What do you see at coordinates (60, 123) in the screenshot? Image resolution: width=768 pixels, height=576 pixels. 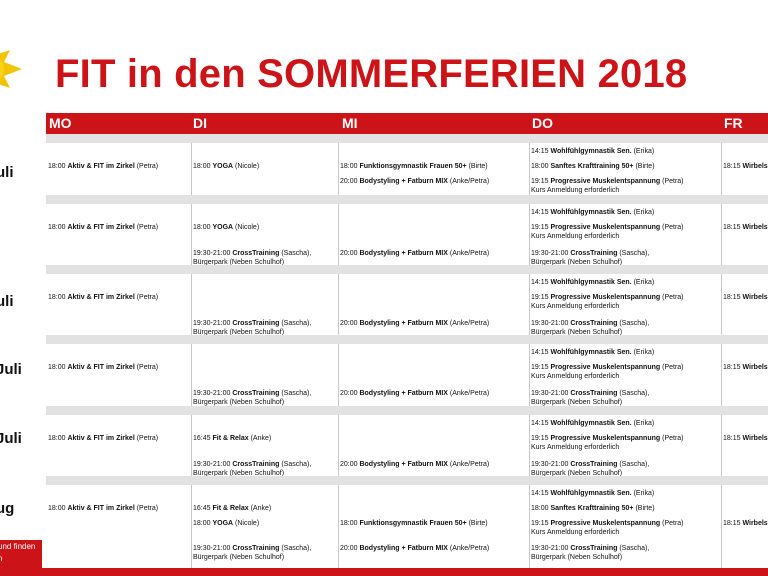 I see `day-header-mo: MO` at bounding box center [60, 123].